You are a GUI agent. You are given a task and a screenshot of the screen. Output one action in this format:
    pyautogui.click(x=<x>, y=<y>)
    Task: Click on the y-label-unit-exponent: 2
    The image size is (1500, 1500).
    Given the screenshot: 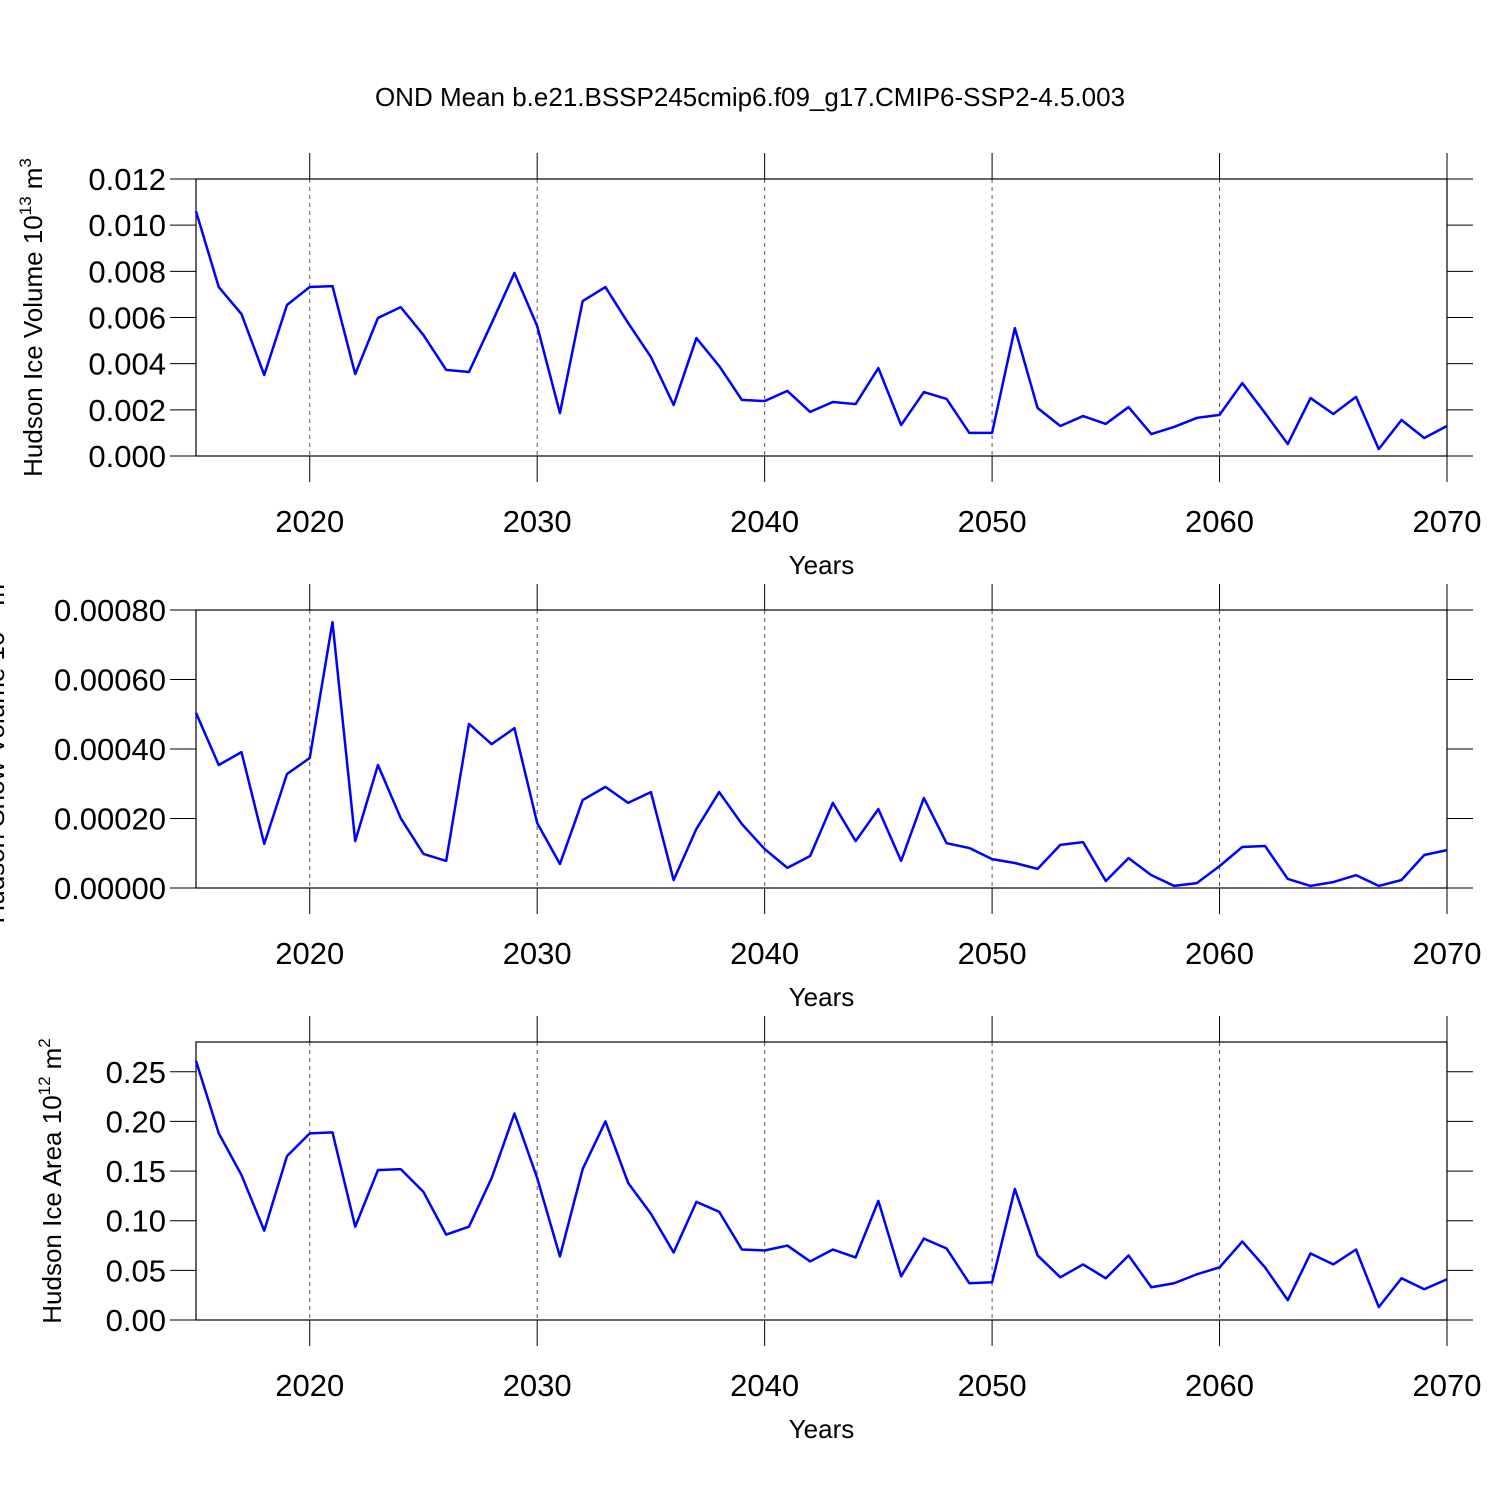 What is the action you would take?
    pyautogui.click(x=44, y=1042)
    